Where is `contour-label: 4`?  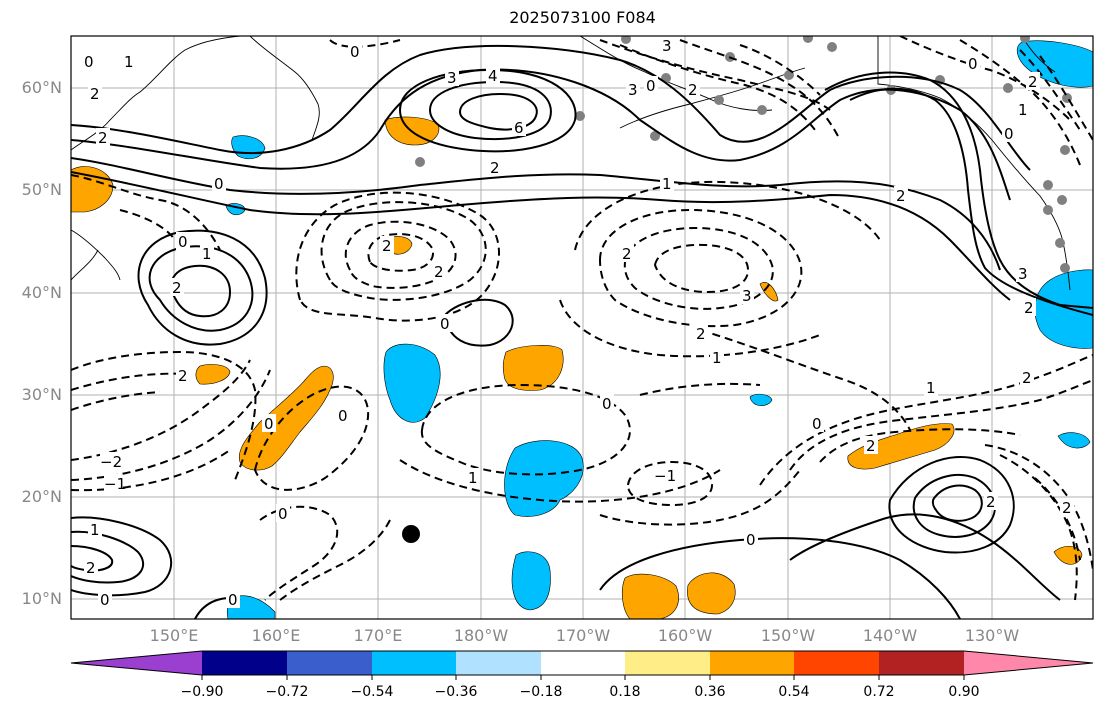 contour-label: 4 is located at coordinates (493, 76).